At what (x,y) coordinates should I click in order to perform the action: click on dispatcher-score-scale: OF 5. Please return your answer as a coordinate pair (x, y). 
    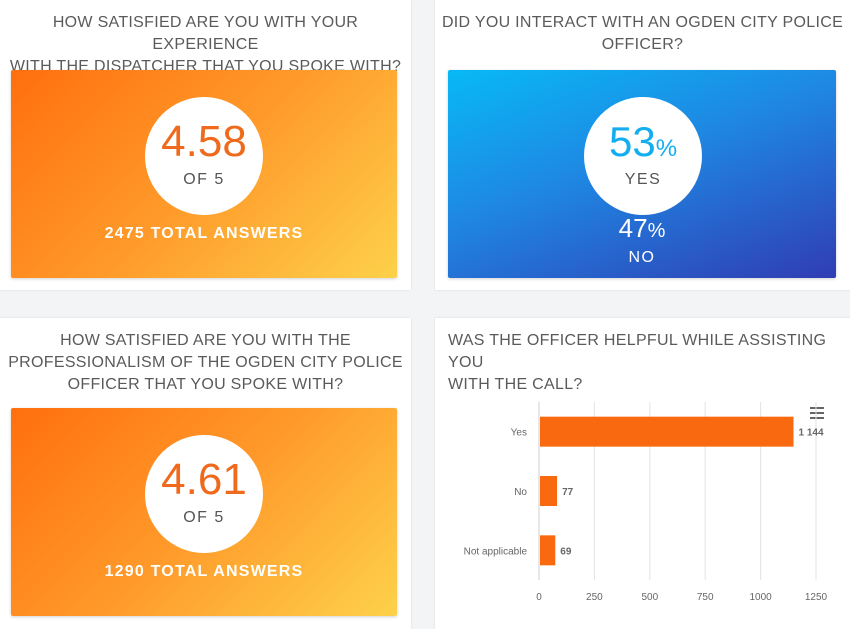
    Looking at the image, I should click on (204, 179).